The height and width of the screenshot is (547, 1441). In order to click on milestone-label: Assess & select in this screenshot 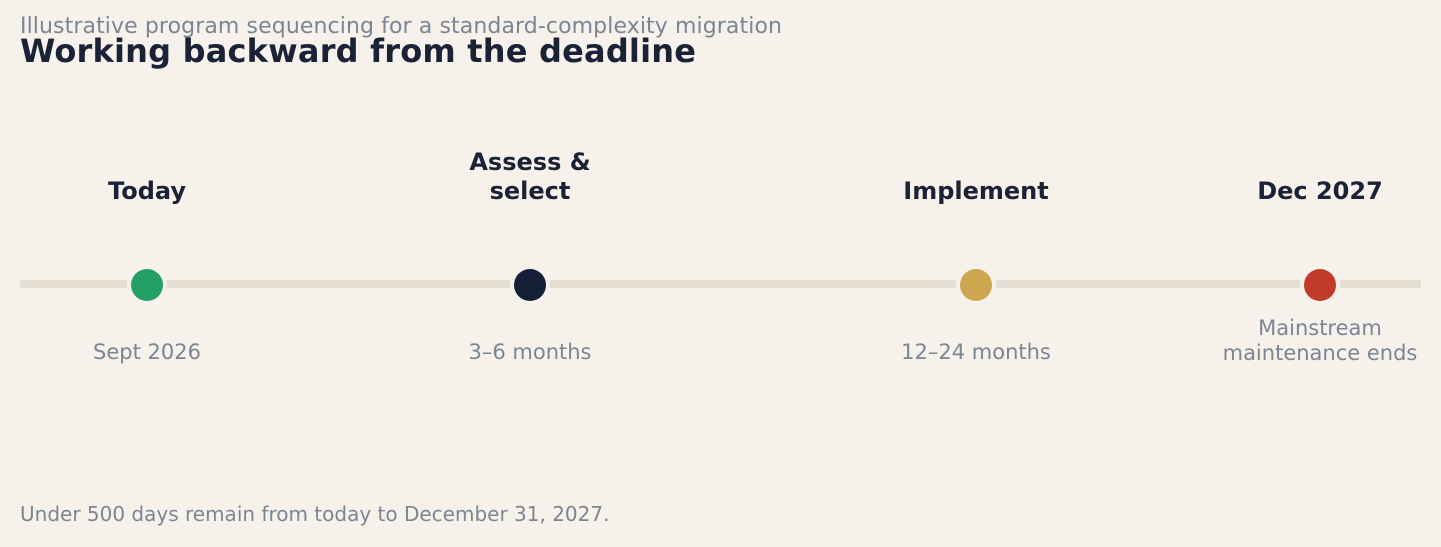, I will do `click(530, 176)`.